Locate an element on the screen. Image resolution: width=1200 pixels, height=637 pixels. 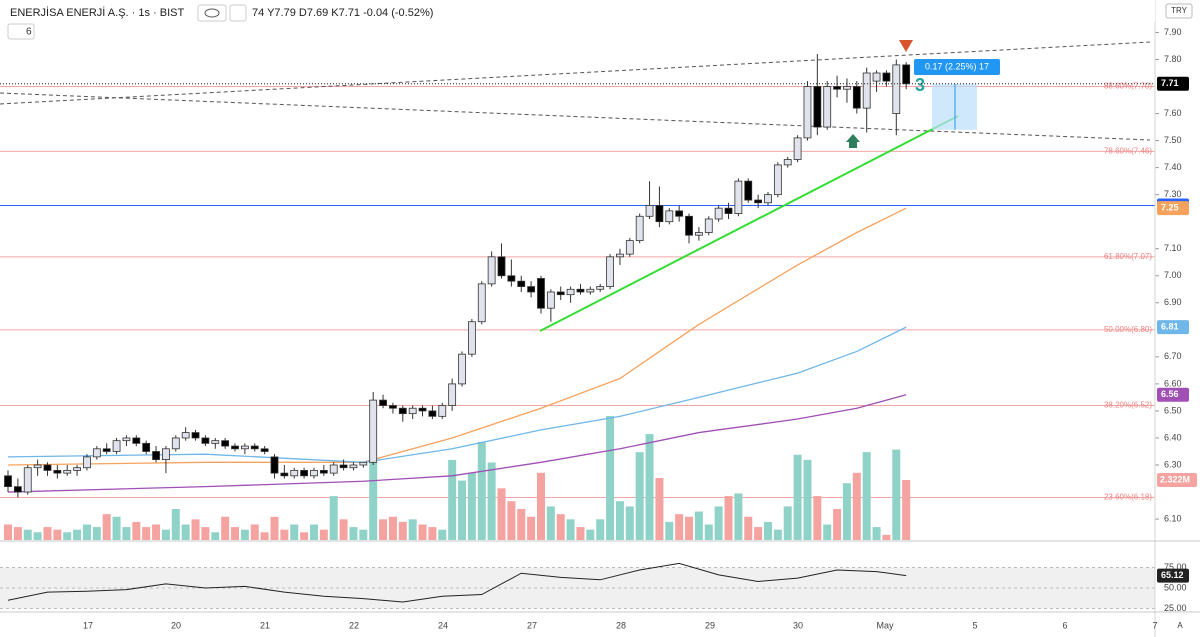
auto-scale: A is located at coordinates (1180, 625).